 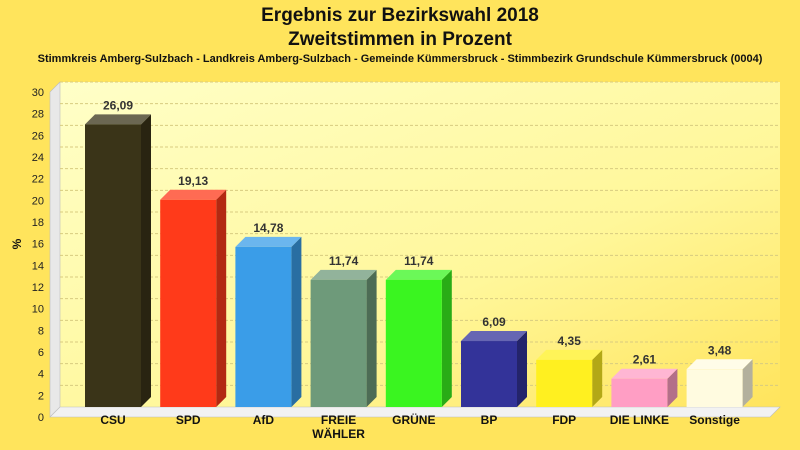 What do you see at coordinates (38, 266) in the screenshot?
I see `y-tick-label: 14` at bounding box center [38, 266].